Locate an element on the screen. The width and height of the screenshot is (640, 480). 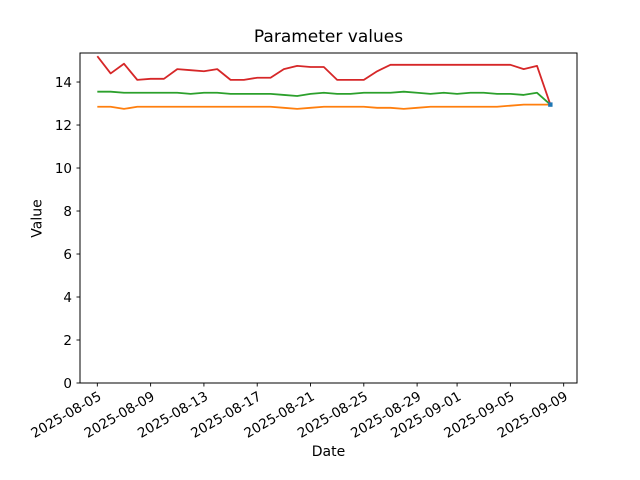
y-tick-label: 12 is located at coordinates (63, 126).